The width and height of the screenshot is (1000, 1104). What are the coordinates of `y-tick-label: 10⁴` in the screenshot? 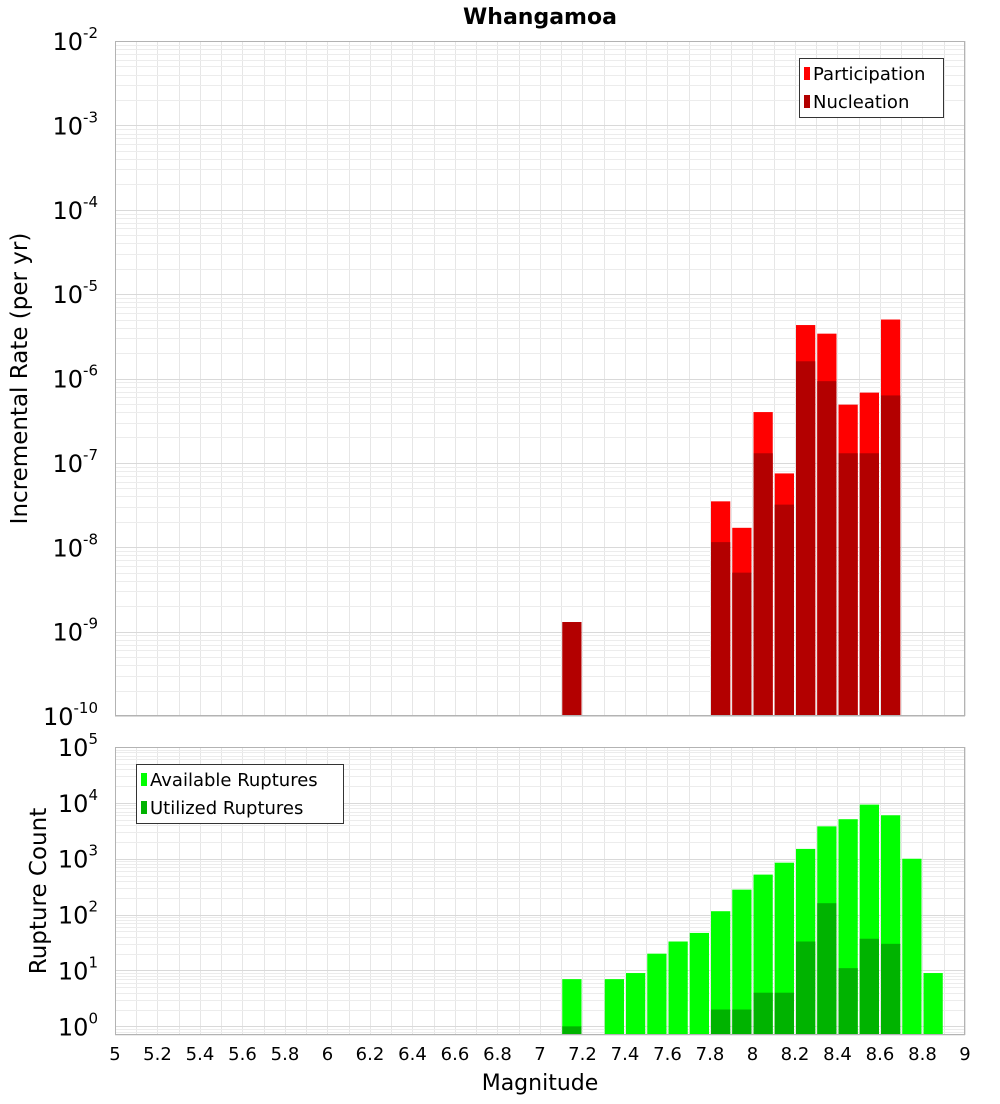 It's located at (78, 802).